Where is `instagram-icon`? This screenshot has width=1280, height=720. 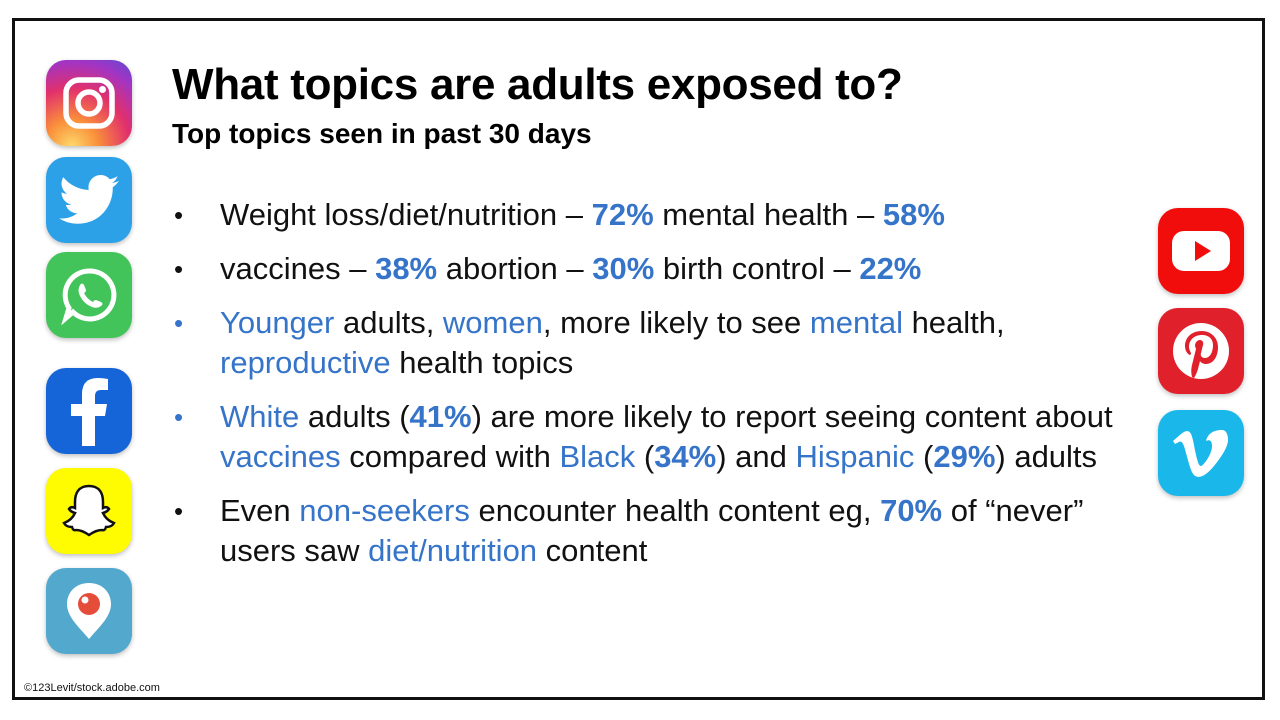
instagram-icon is located at coordinates (89, 103).